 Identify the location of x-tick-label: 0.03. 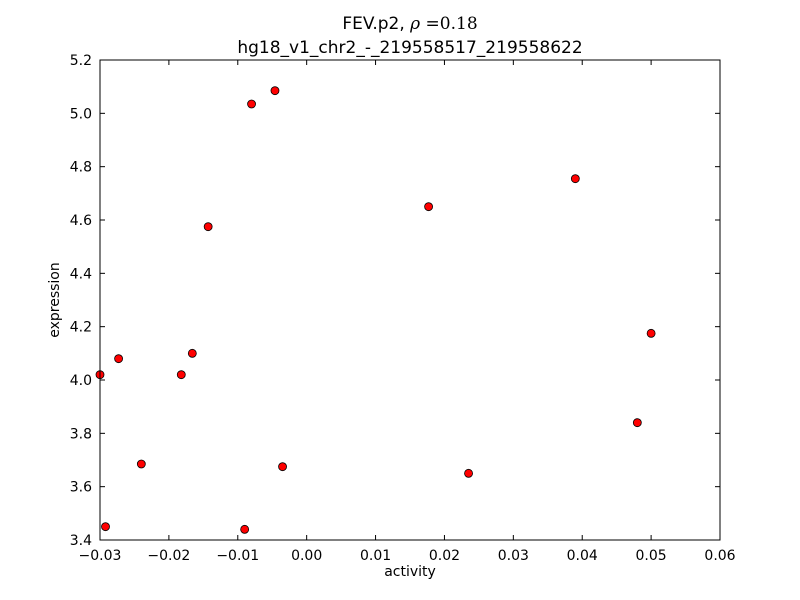
(513, 556).